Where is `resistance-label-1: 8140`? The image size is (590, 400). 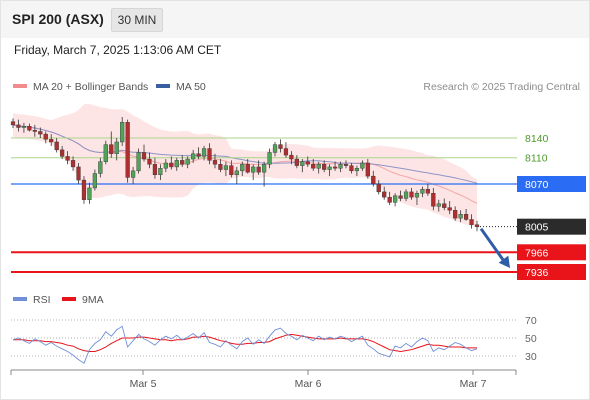 resistance-label-1: 8140 is located at coordinates (537, 139).